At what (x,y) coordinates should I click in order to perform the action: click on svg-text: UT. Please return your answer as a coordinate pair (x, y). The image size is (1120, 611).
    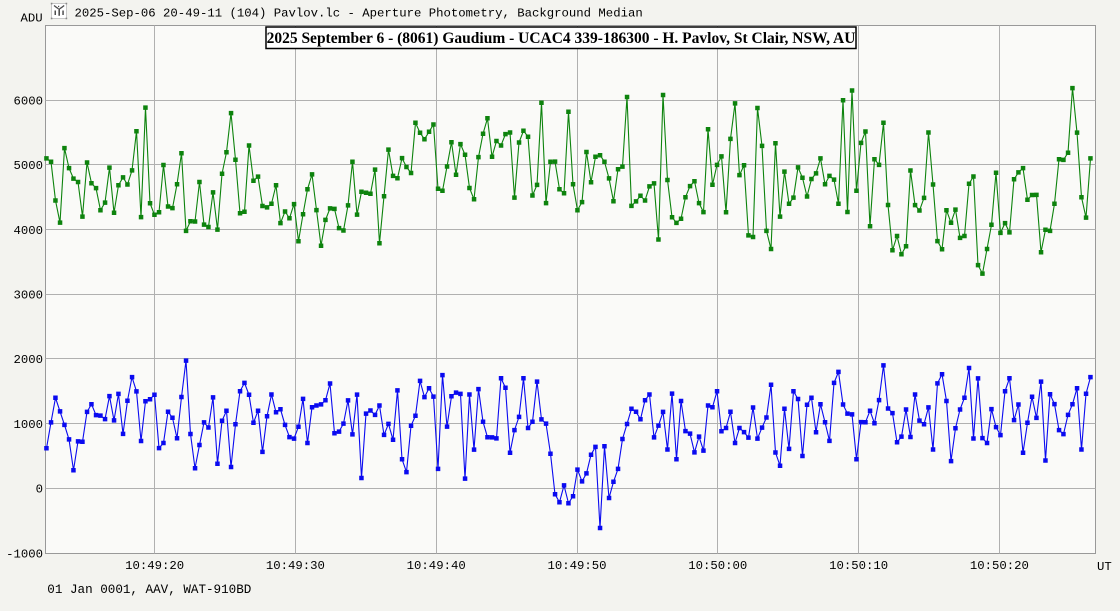
    Looking at the image, I should click on (1104, 567).